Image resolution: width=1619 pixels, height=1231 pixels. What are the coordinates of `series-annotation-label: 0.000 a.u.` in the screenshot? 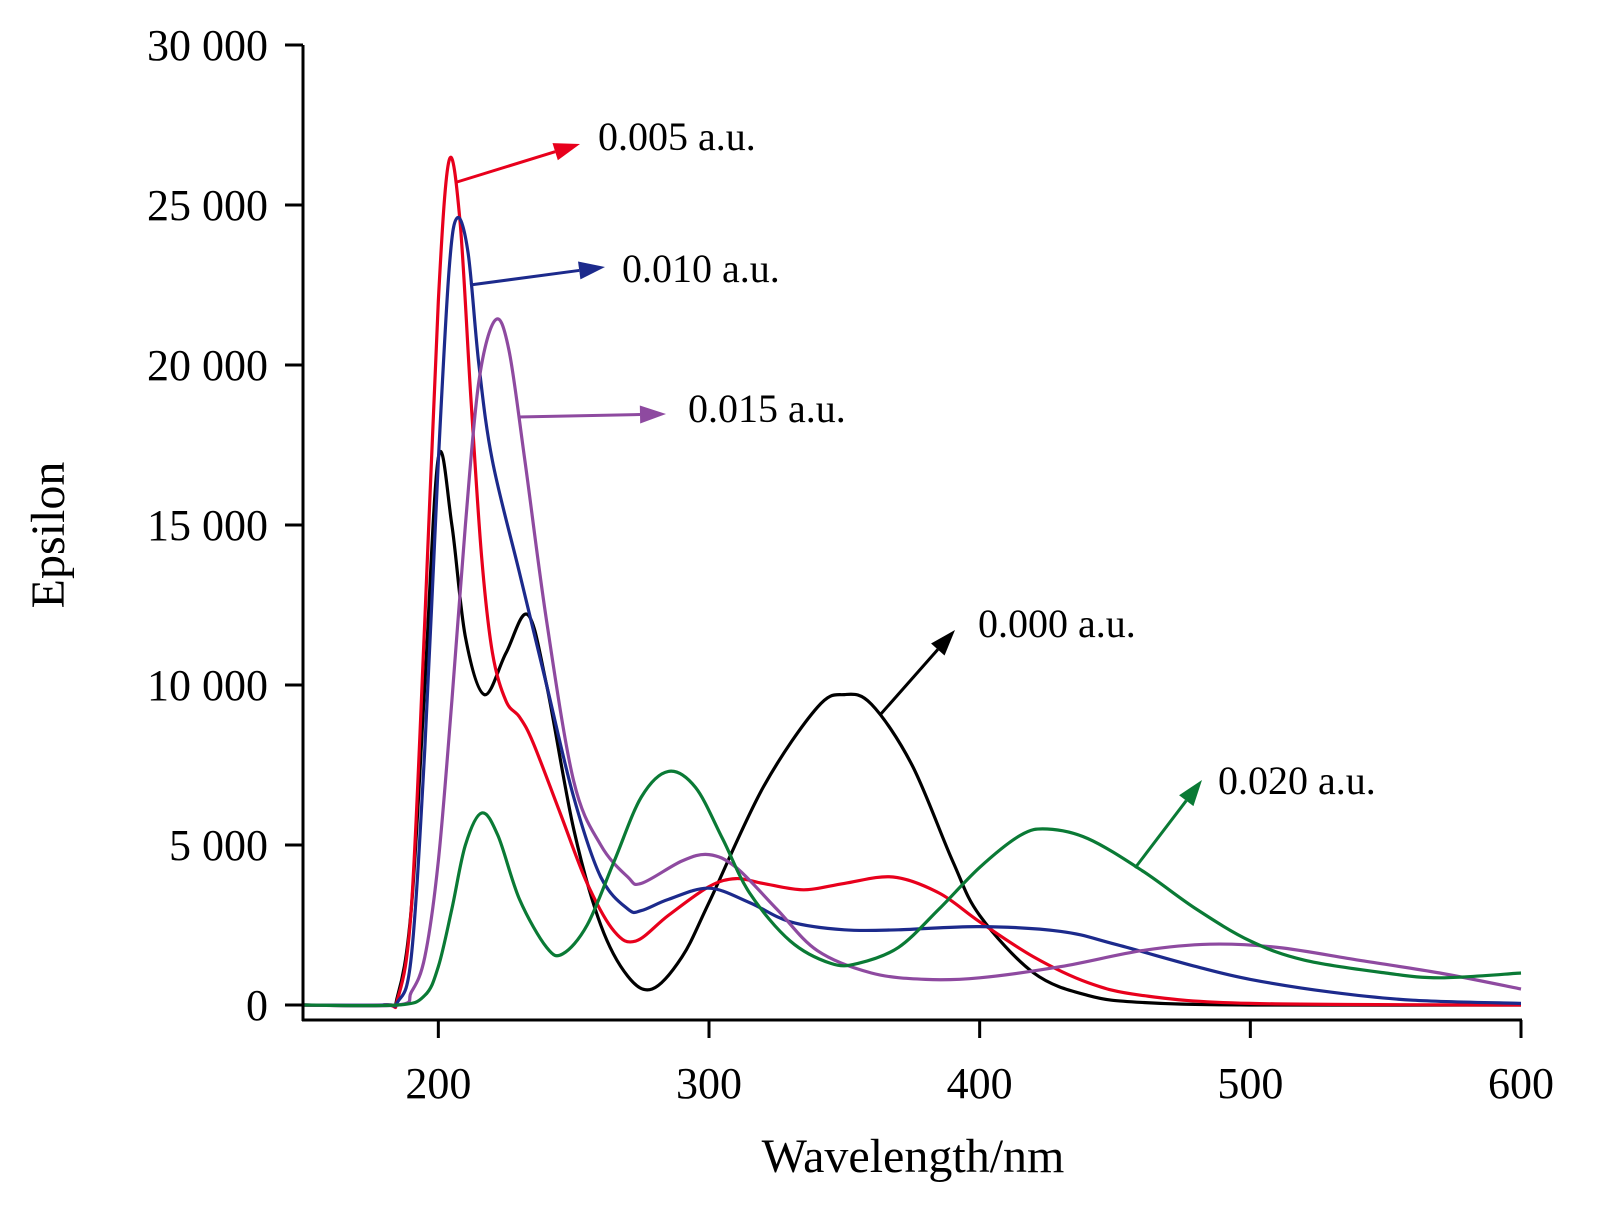 It's located at (1057, 623).